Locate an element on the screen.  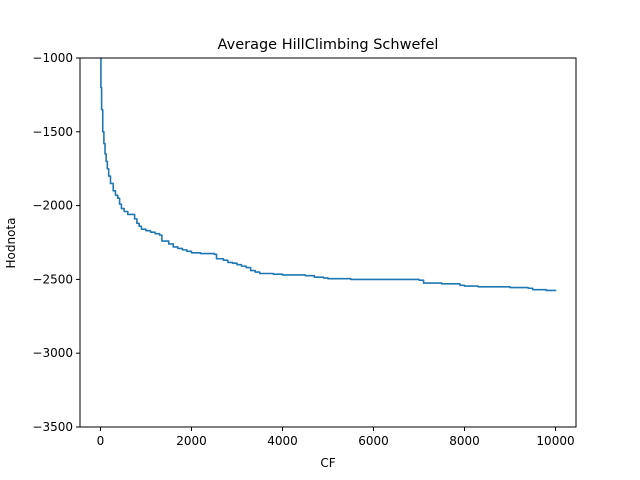
y-axis-label: Hodnota is located at coordinates (11, 243).